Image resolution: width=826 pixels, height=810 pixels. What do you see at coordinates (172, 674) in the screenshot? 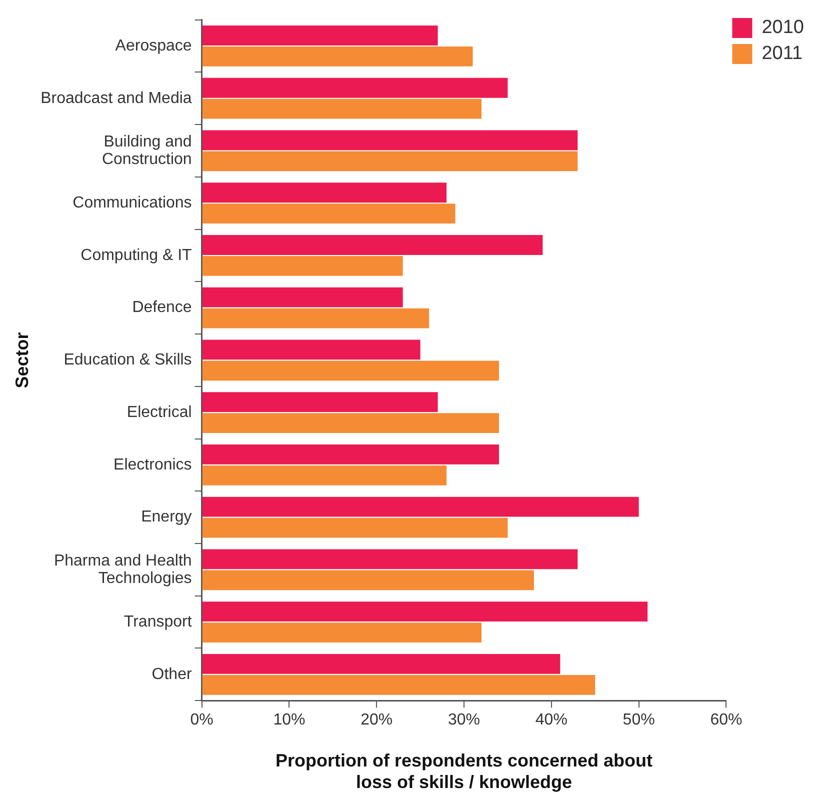
I see `y-tick-label: Other` at bounding box center [172, 674].